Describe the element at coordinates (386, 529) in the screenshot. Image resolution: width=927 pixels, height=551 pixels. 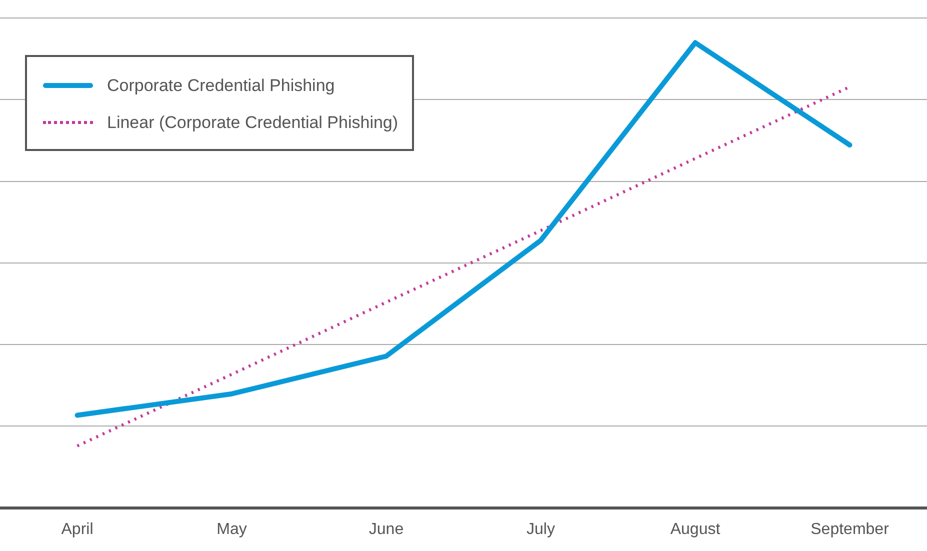
I see `x-tick-label: June` at that location.